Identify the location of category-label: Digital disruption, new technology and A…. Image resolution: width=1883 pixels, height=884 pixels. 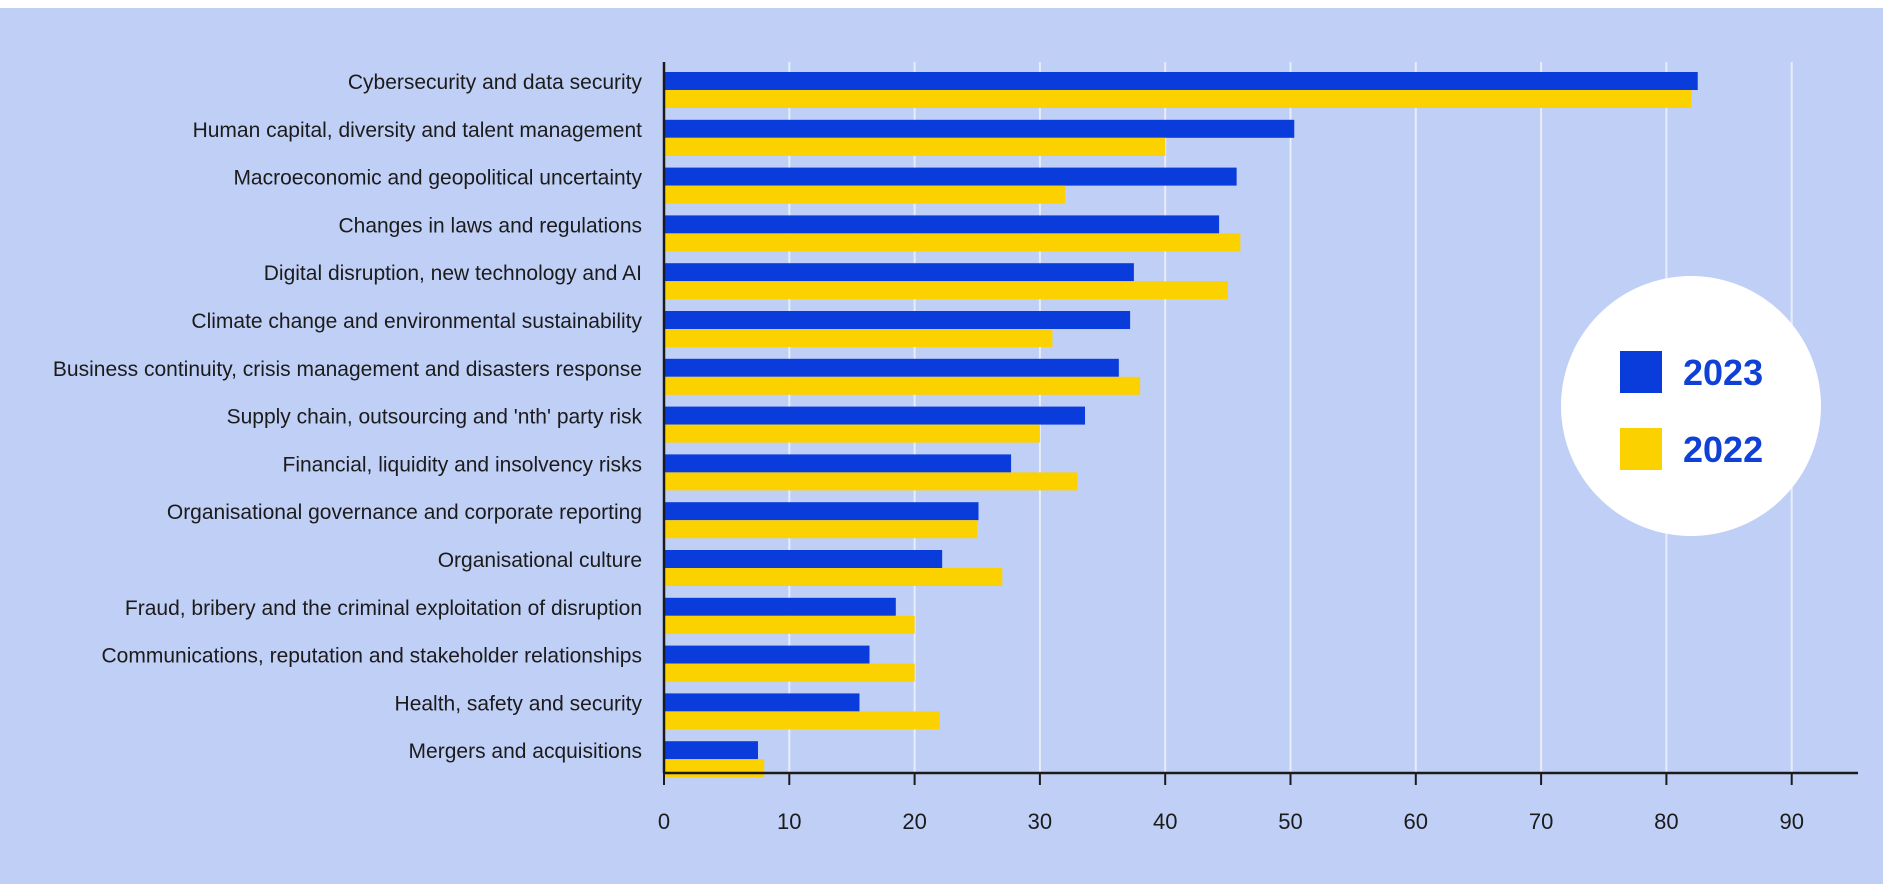
(453, 273).